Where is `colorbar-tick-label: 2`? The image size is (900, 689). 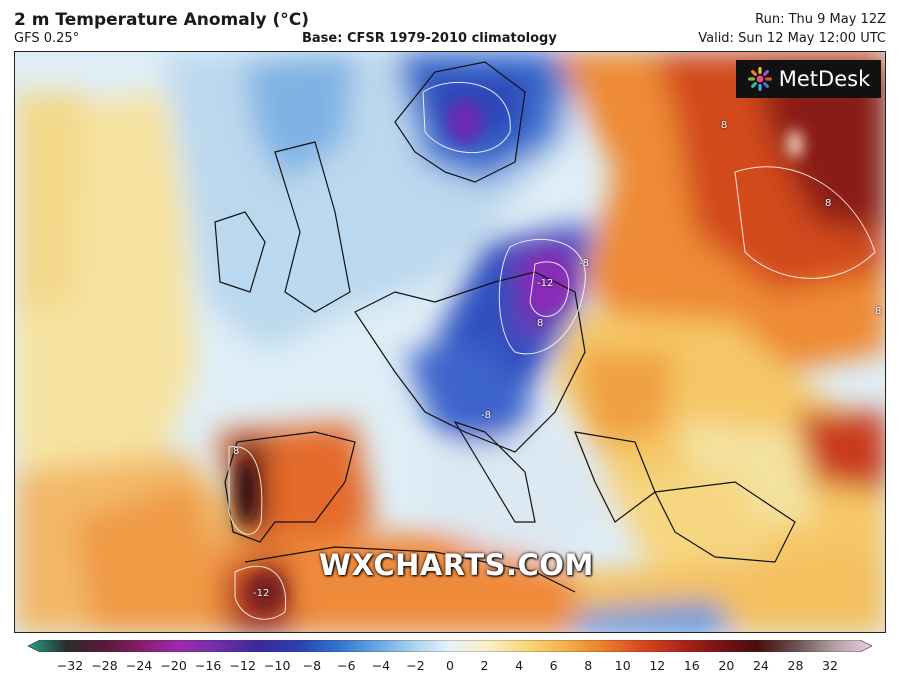
colorbar-tick-label: 2 is located at coordinates (484, 665).